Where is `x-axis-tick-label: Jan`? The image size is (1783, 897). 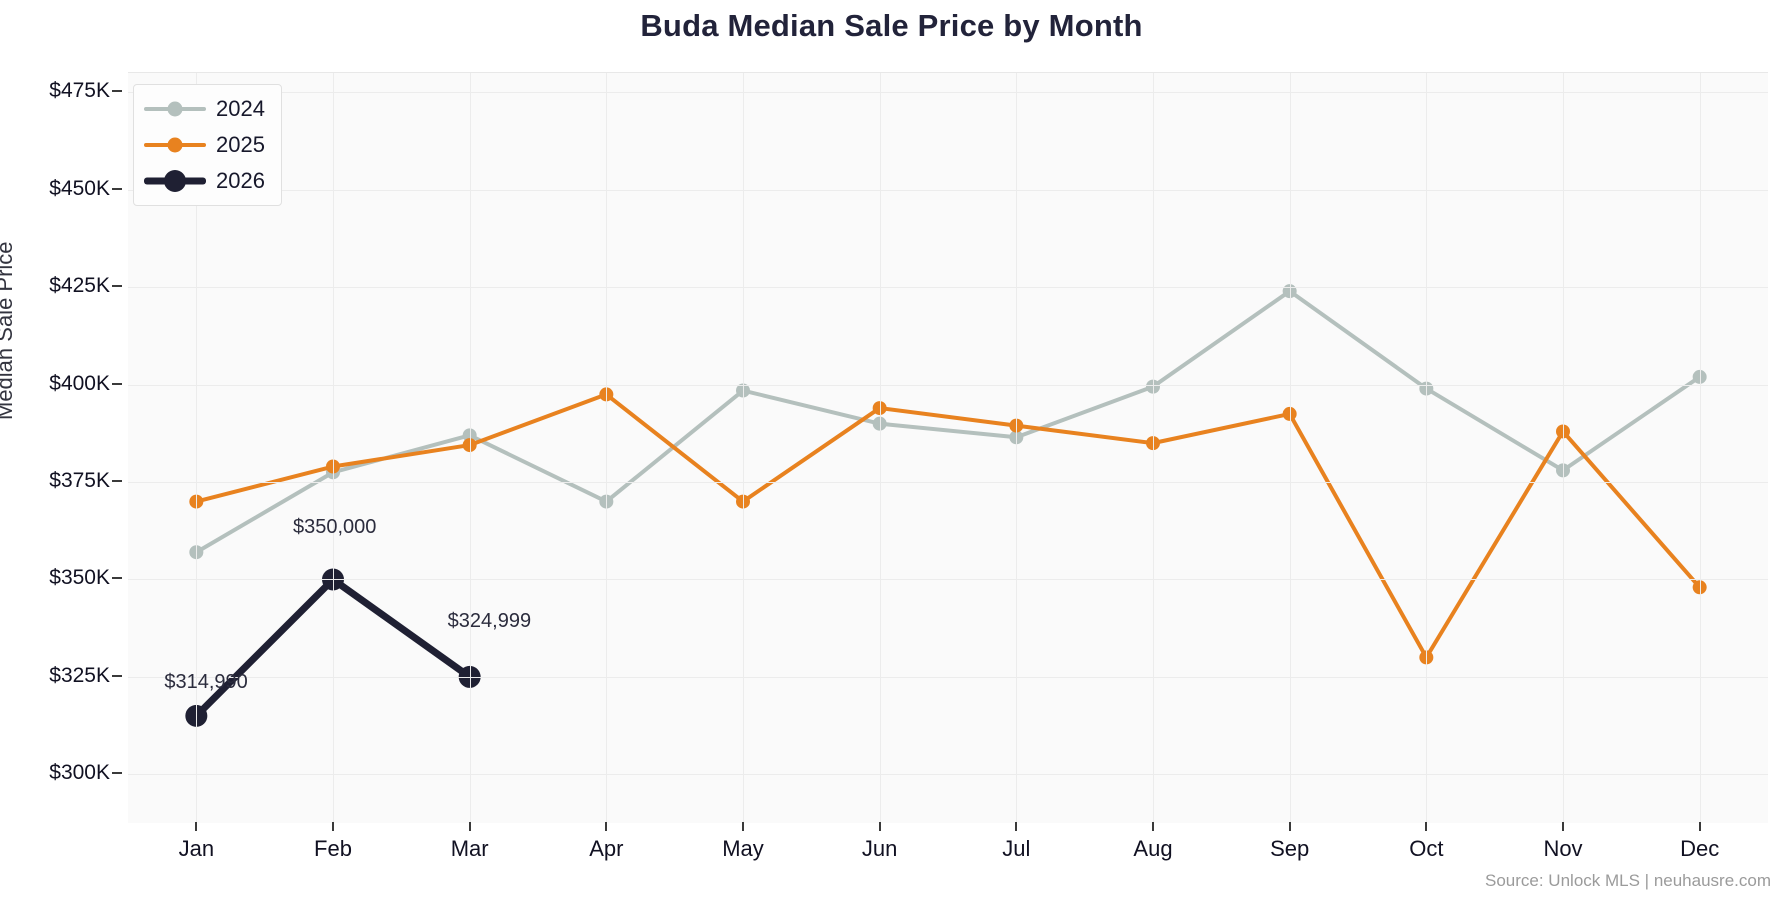
x-axis-tick-label: Jan is located at coordinates (196, 848).